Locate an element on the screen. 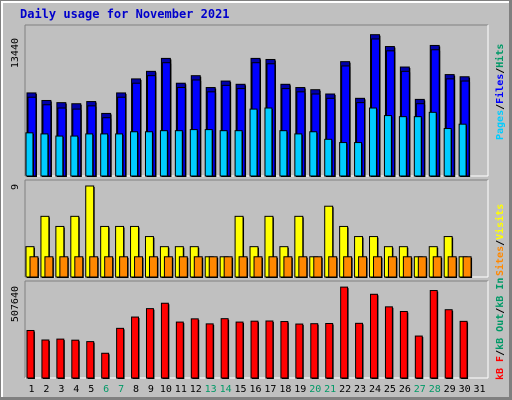 This screenshot has height=400, width=512. x-tick-label: 29 is located at coordinates (450, 389).